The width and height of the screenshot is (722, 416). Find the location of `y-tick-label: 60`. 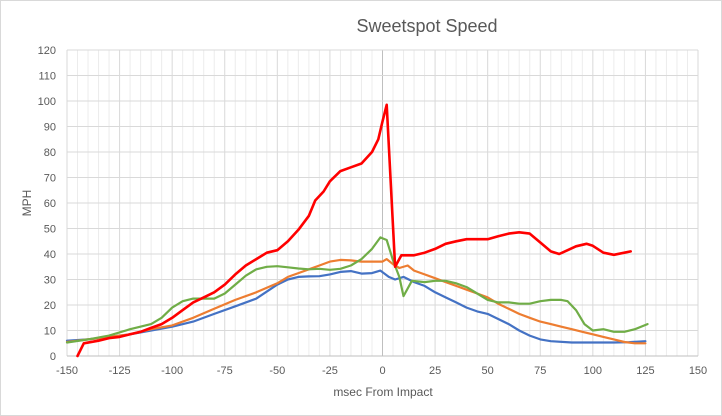

y-tick-label: 60 is located at coordinates (50, 204).